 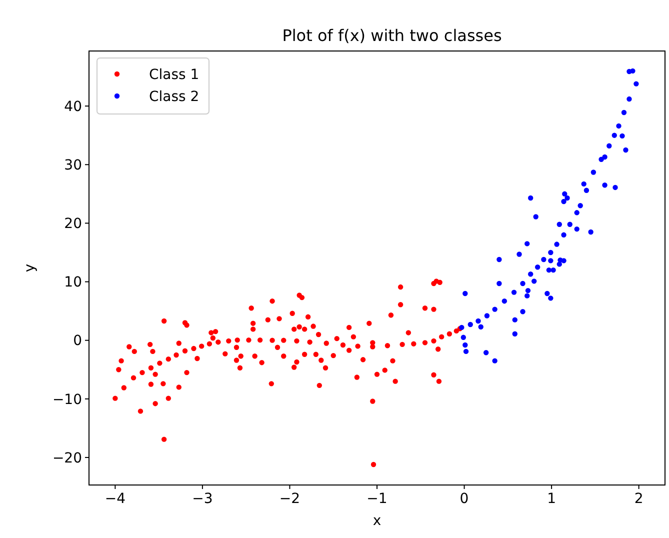 What do you see at coordinates (174, 74) in the screenshot?
I see `legend-label: Class 1` at bounding box center [174, 74].